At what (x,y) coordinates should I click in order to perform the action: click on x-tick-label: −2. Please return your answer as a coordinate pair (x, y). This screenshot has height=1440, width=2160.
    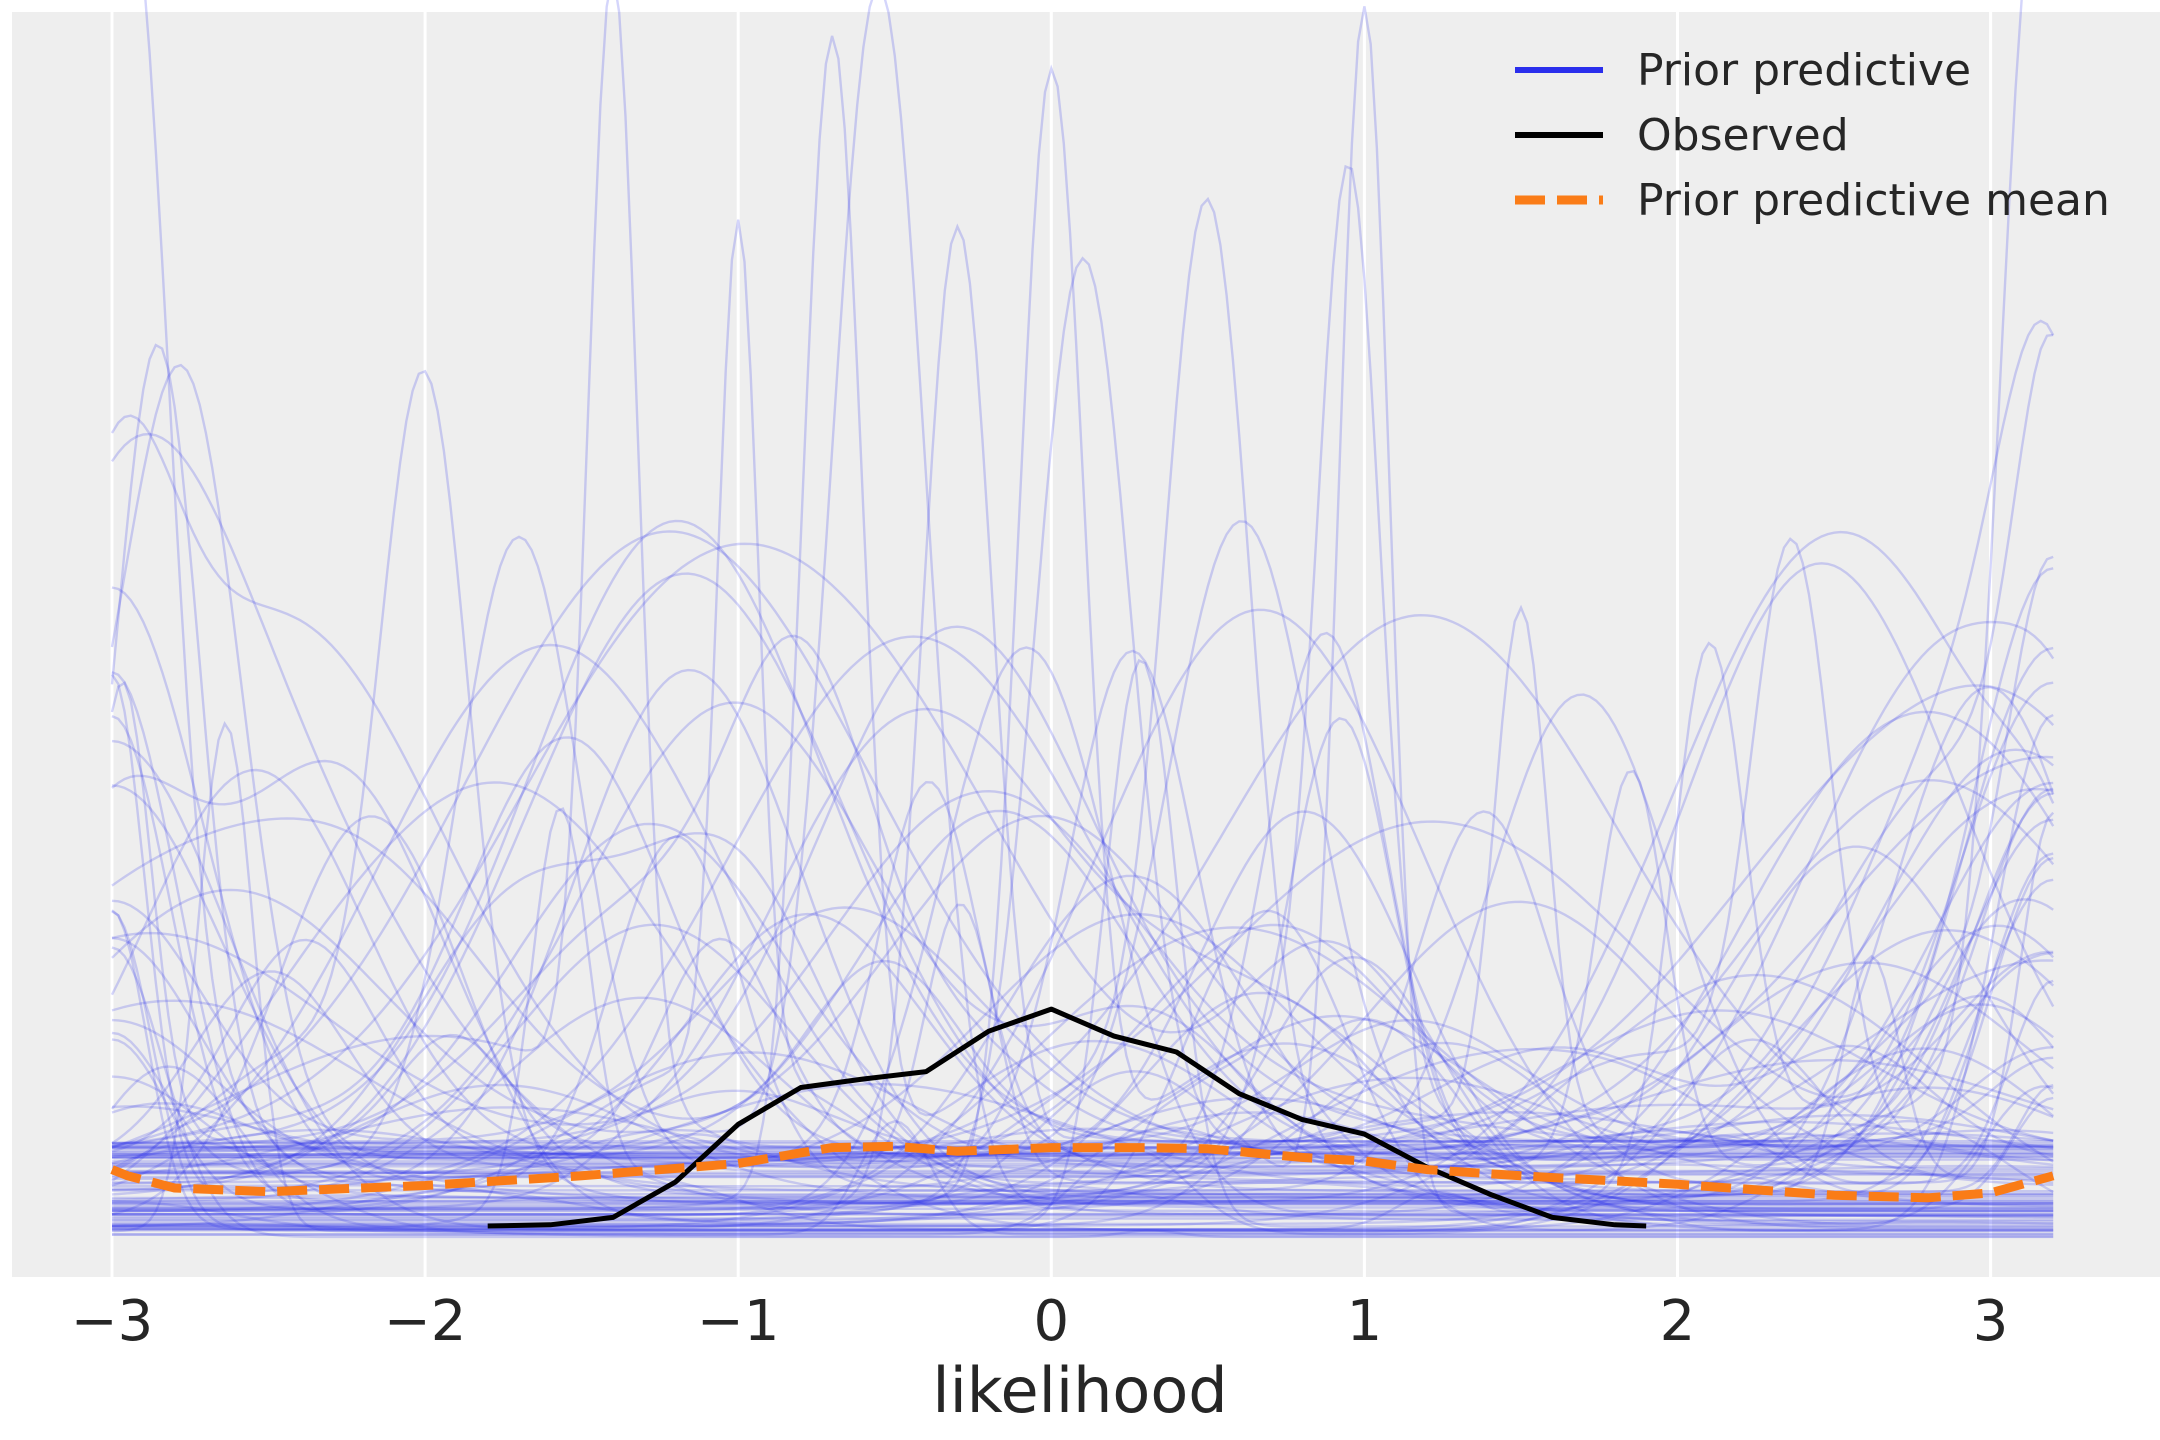
    Looking at the image, I should click on (425, 1321).